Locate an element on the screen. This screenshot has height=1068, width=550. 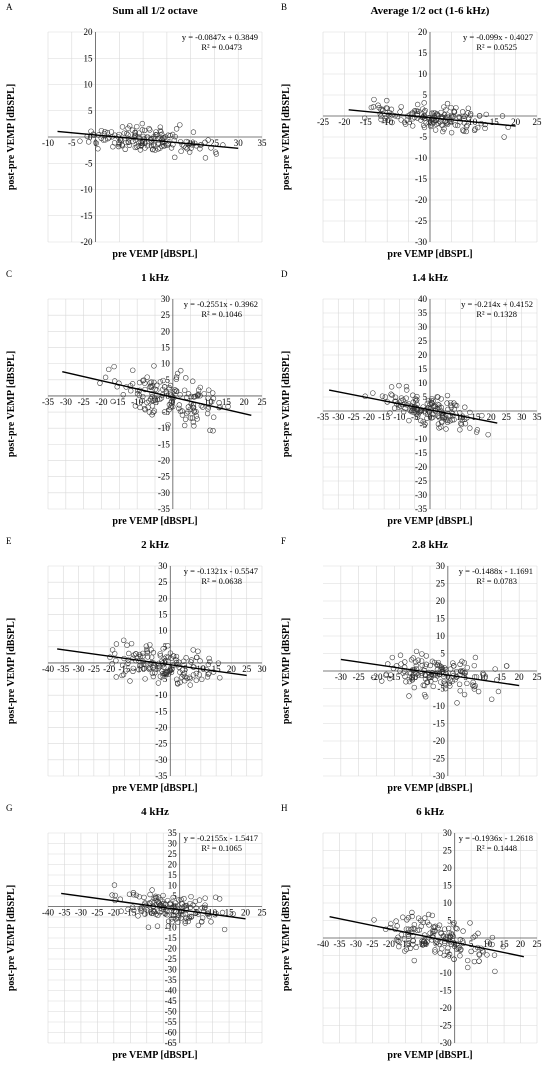
panel-letter: H is located at coordinates (284, 808).